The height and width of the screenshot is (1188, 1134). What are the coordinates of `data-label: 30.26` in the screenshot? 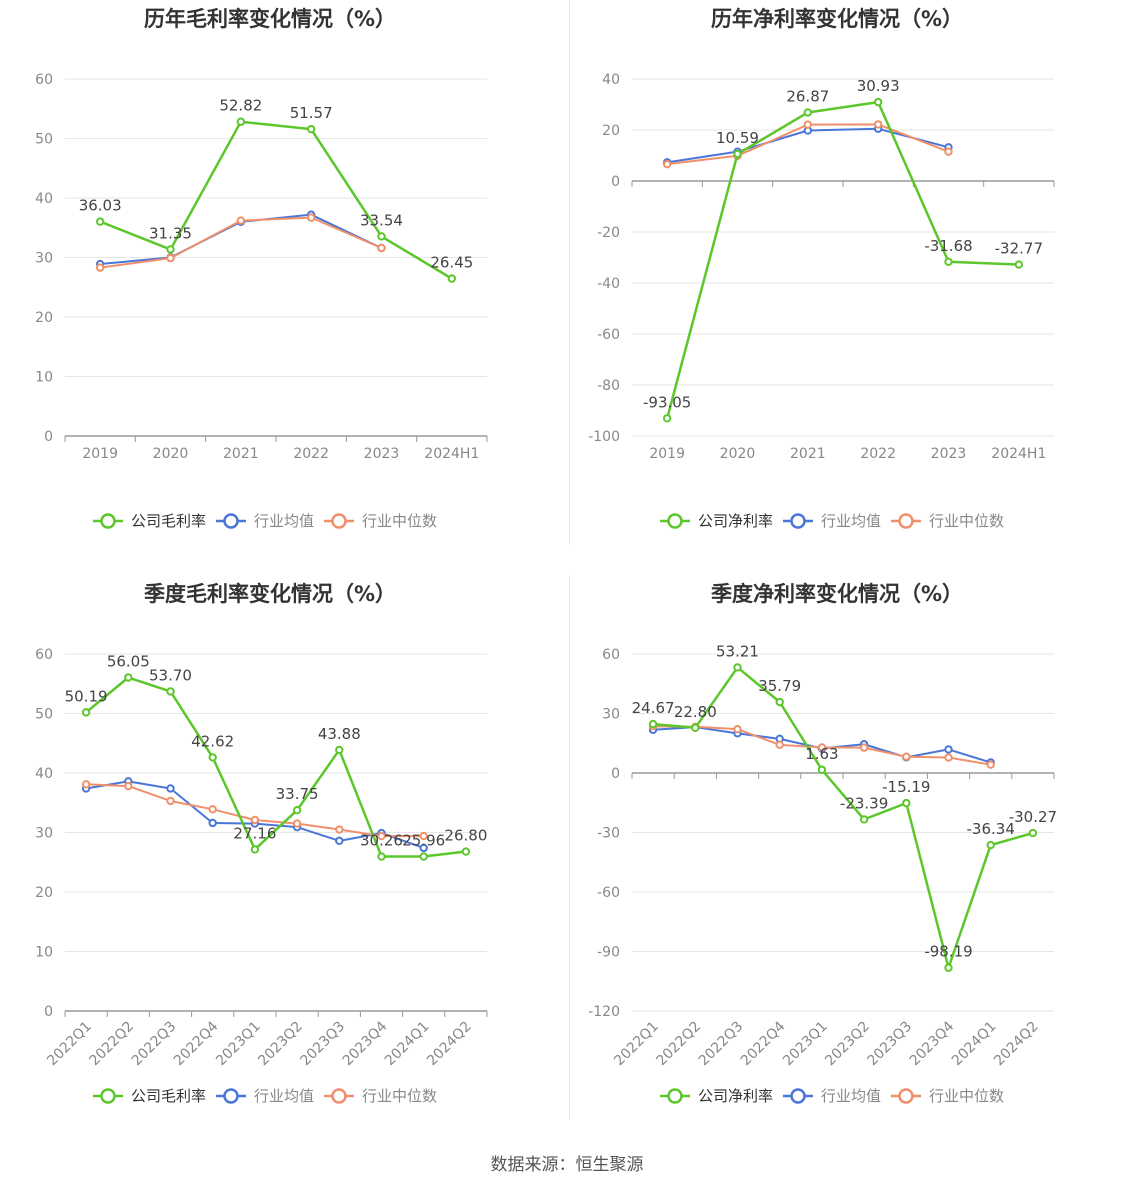 It's located at (381, 841).